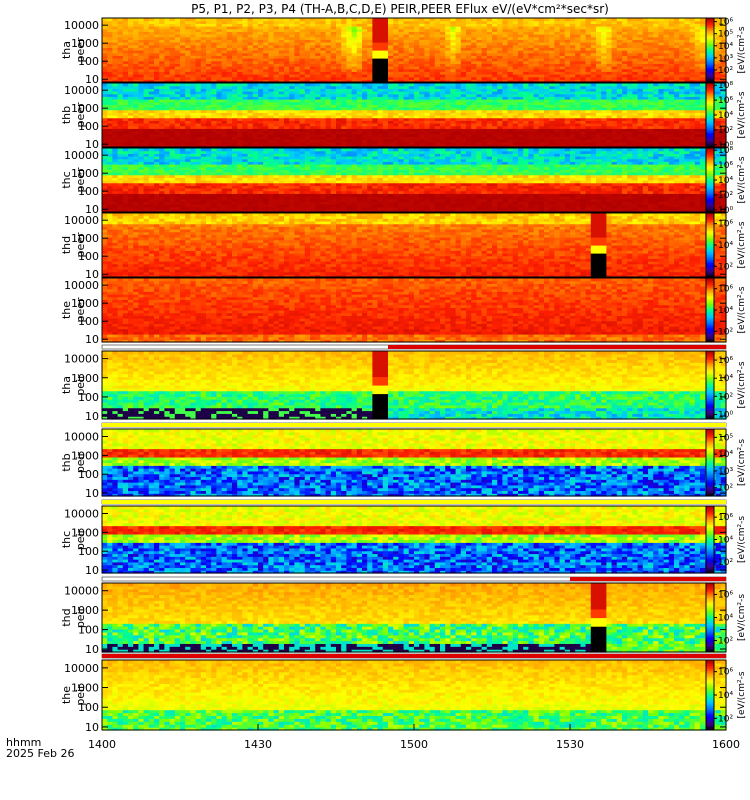 The height and width of the screenshot is (800, 750). What do you see at coordinates (258, 744) in the screenshot?
I see `x-tick-label: 1430` at bounding box center [258, 744].